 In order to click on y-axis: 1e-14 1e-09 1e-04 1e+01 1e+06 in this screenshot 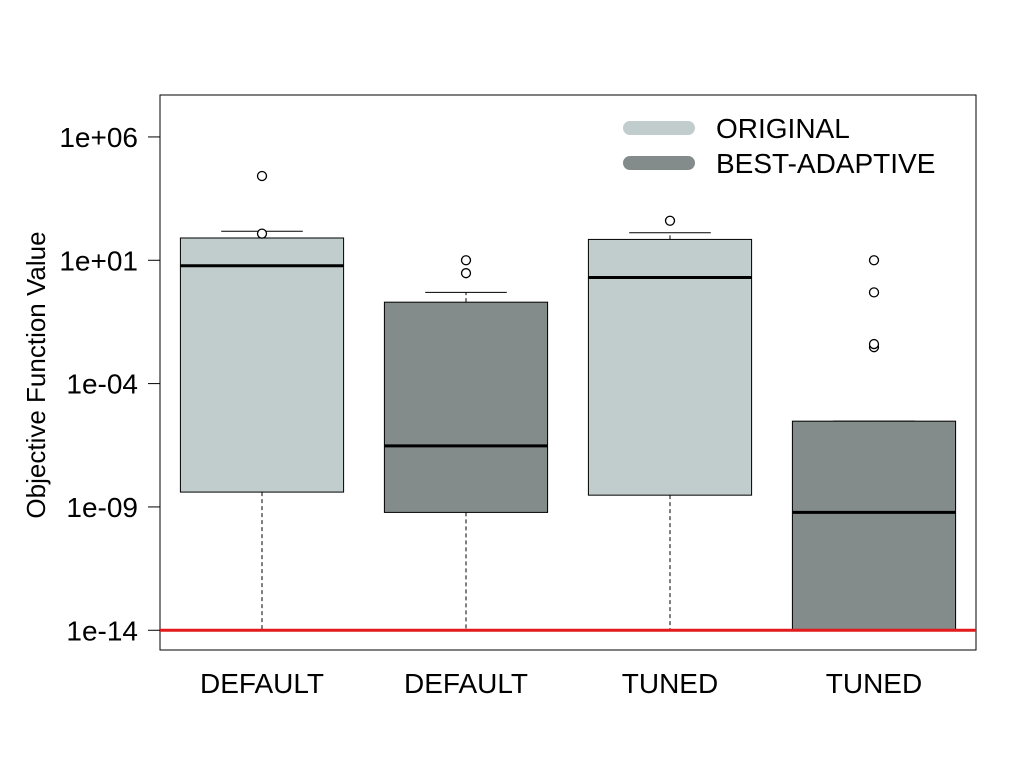, I will do `click(109, 384)`.